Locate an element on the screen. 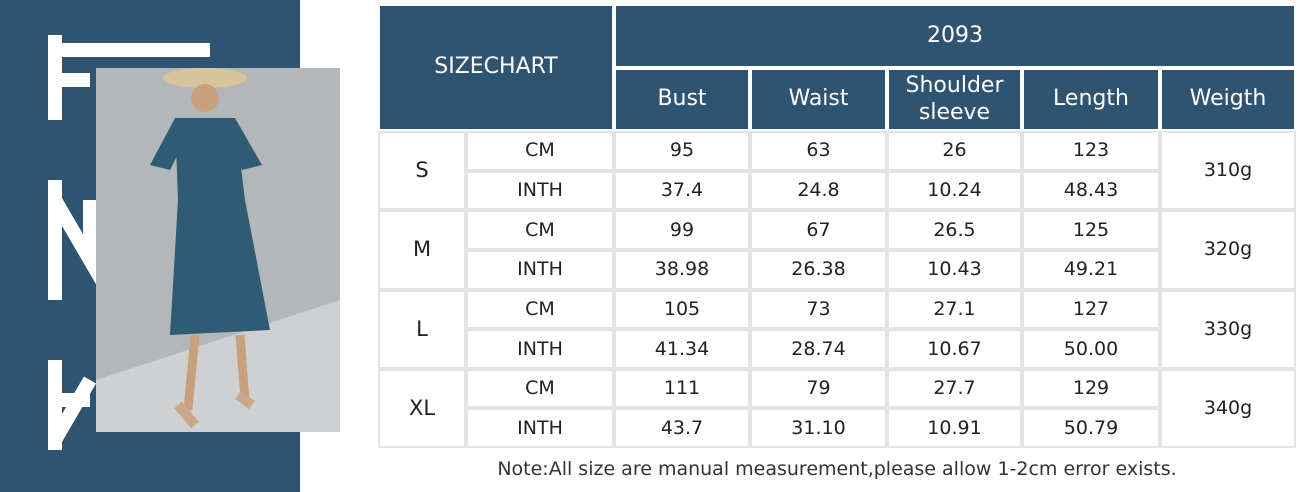 The height and width of the screenshot is (492, 1303). weight: 330g is located at coordinates (1228, 329).